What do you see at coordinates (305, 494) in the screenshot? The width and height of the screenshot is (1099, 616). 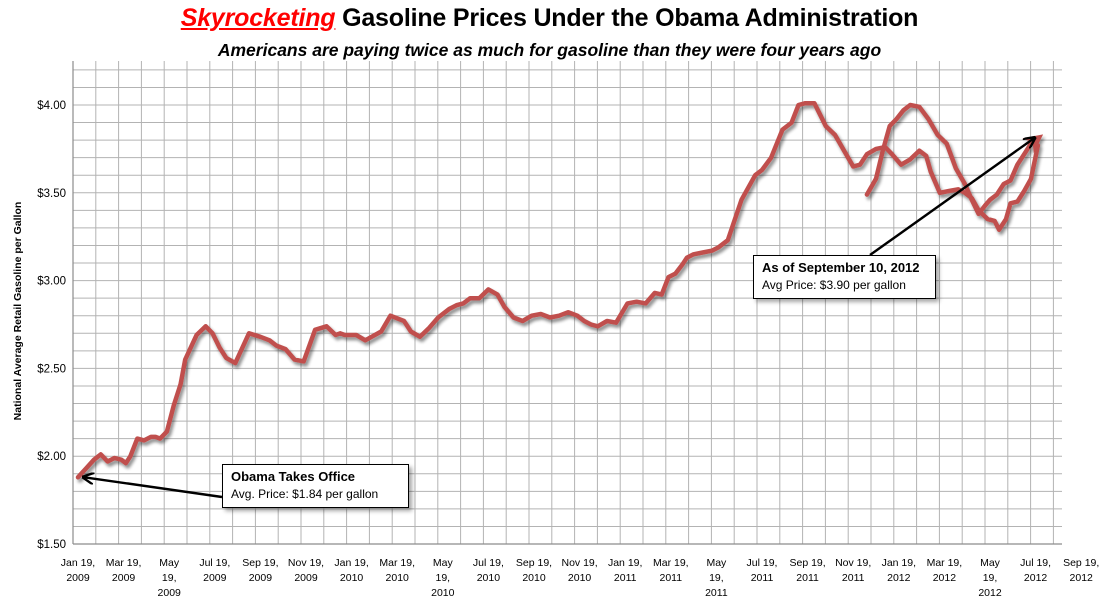 I see `annotation-text: Avg. Price: $1.84 per gallon` at bounding box center [305, 494].